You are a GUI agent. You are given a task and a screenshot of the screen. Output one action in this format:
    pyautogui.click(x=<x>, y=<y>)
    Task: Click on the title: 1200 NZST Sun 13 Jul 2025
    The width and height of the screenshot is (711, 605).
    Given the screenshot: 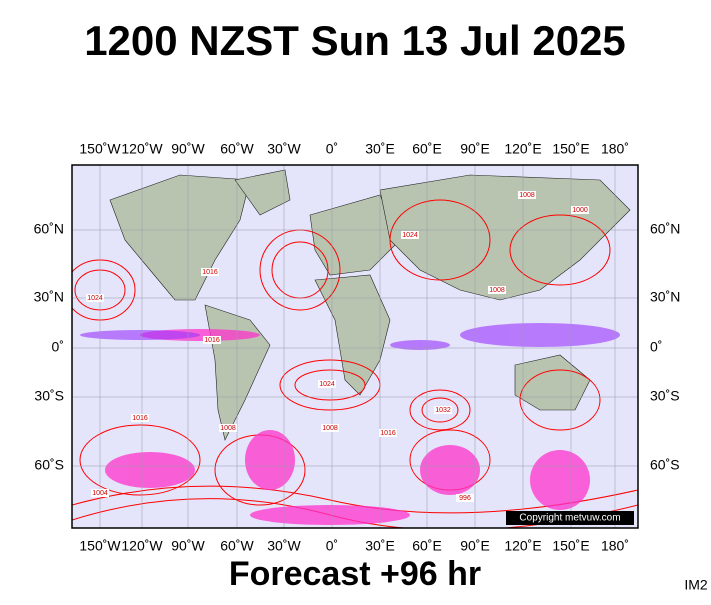 What is the action you would take?
    pyautogui.click(x=355, y=40)
    